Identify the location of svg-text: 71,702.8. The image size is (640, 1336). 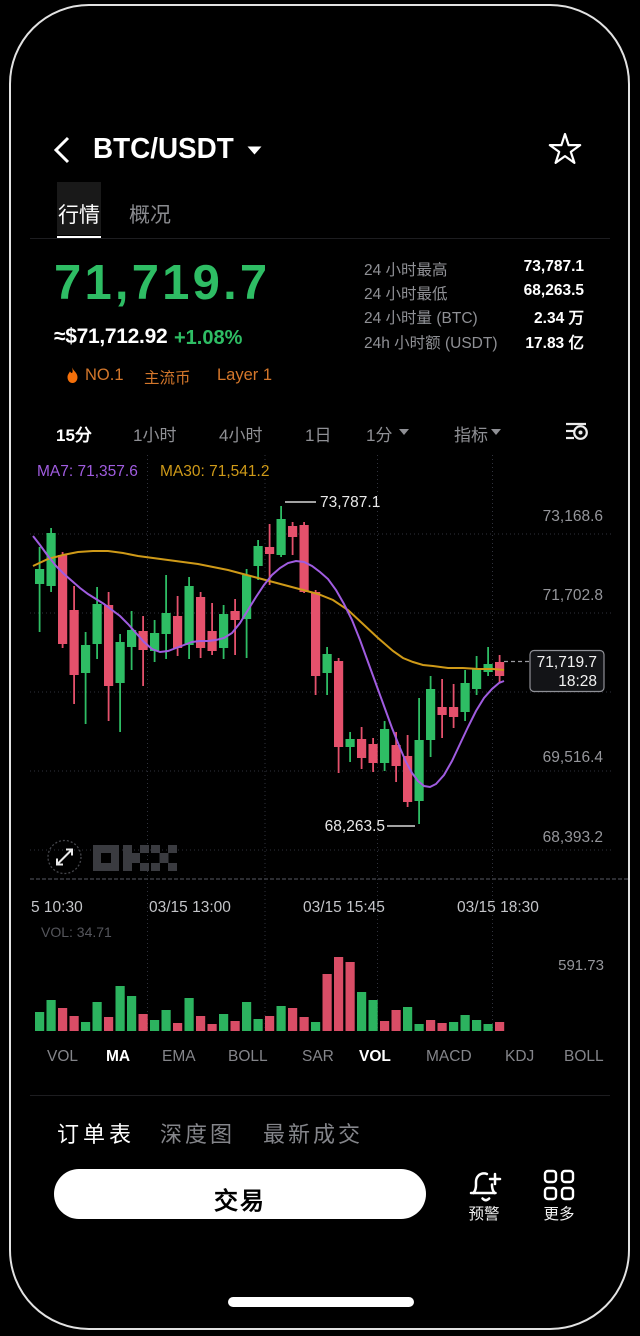
(573, 595).